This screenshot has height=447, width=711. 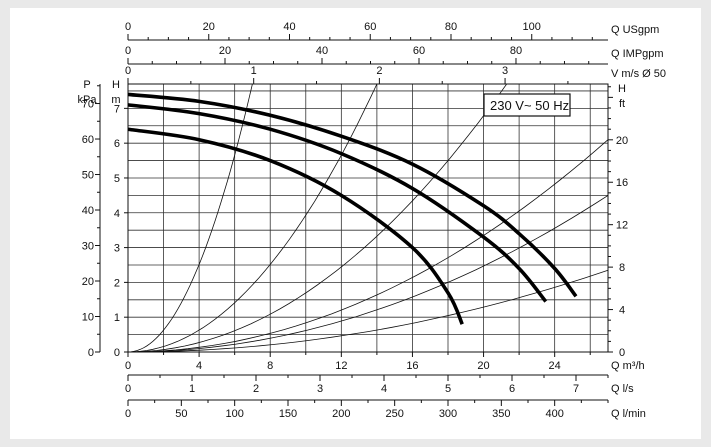 I want to click on y-head-unit: m, so click(x=115, y=100).